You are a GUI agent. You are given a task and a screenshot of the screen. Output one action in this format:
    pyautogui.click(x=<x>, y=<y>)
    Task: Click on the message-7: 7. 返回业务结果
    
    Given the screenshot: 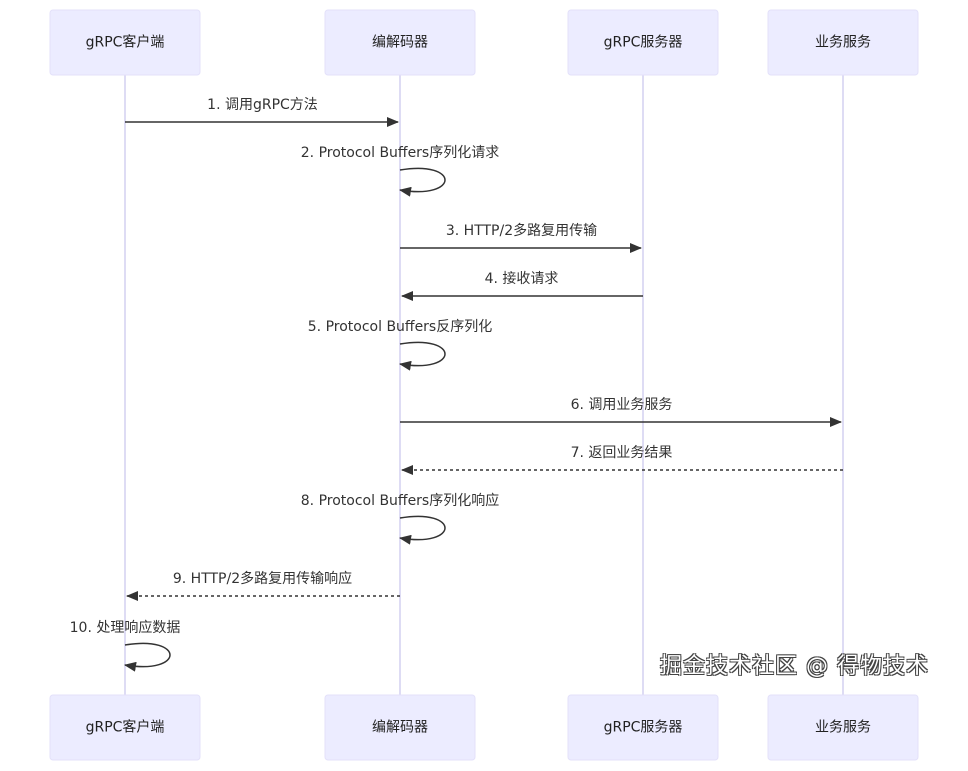 What is the action you would take?
    pyautogui.click(x=622, y=460)
    